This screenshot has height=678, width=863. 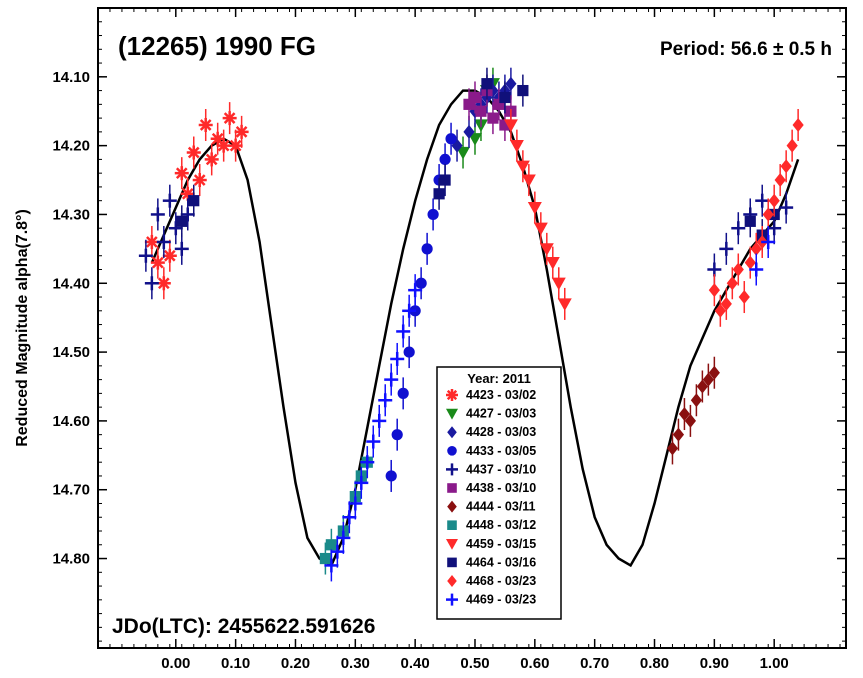 What do you see at coordinates (714, 663) in the screenshot?
I see `x-tick-label: 0.90` at bounding box center [714, 663].